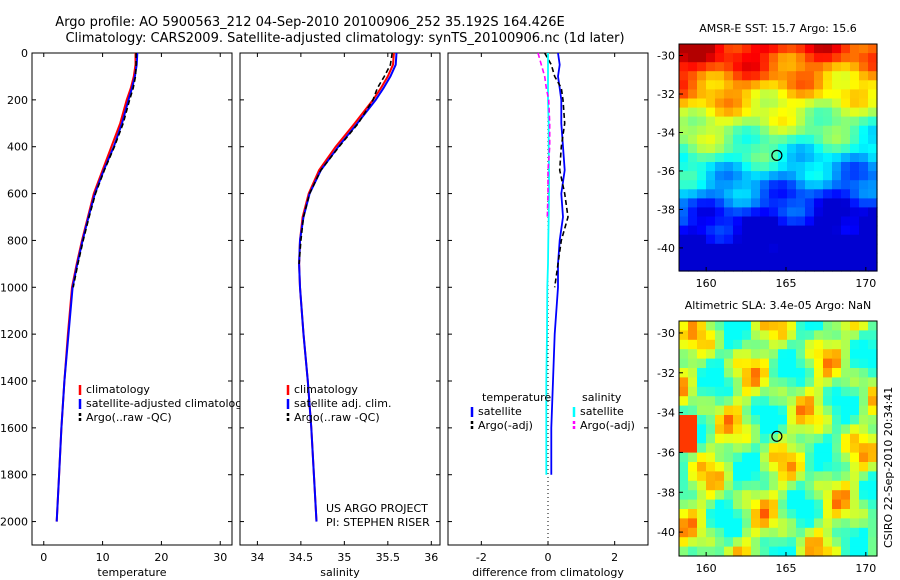 The width and height of the screenshot is (900, 580). I want to click on legend-label: Argo(..raw -QC), so click(129, 417).